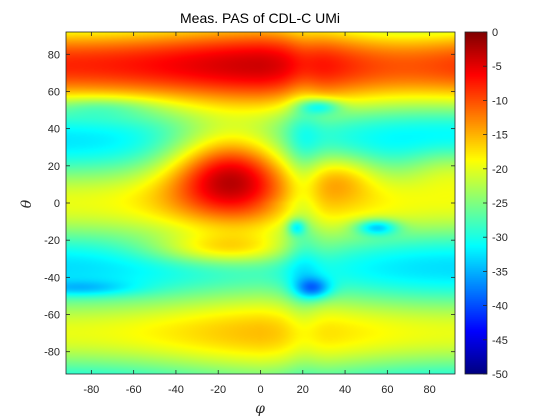  What do you see at coordinates (134, 390) in the screenshot?
I see `x-tick-label: -60` at bounding box center [134, 390].